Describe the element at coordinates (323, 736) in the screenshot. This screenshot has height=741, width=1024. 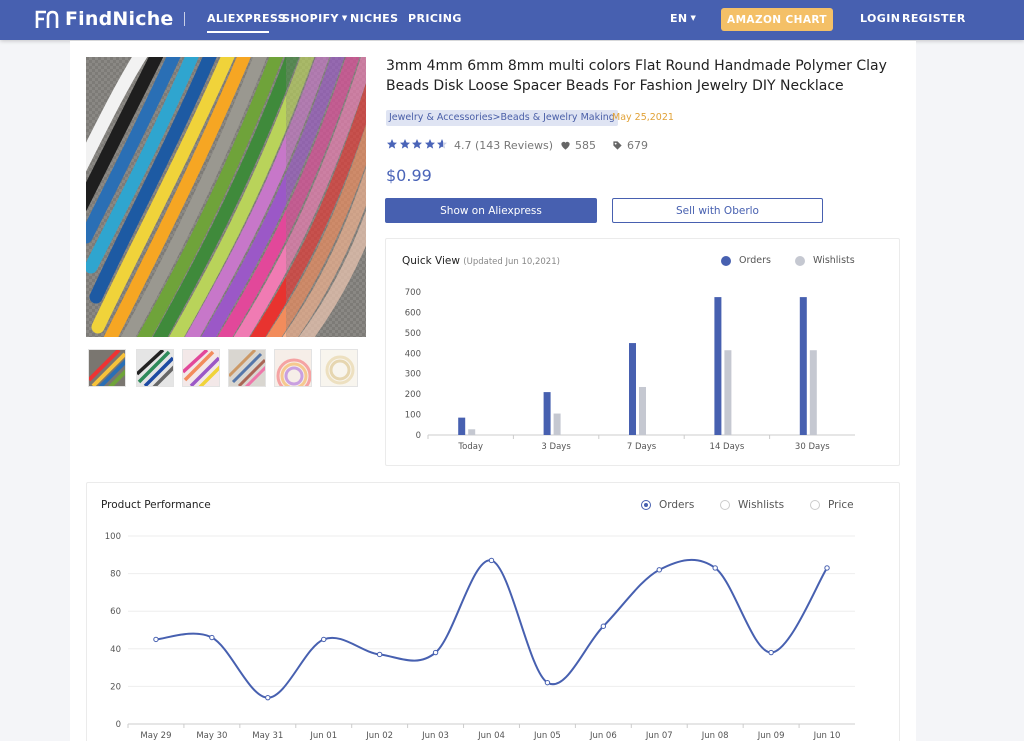
I see `x-tick-label: Jun 01` at that location.